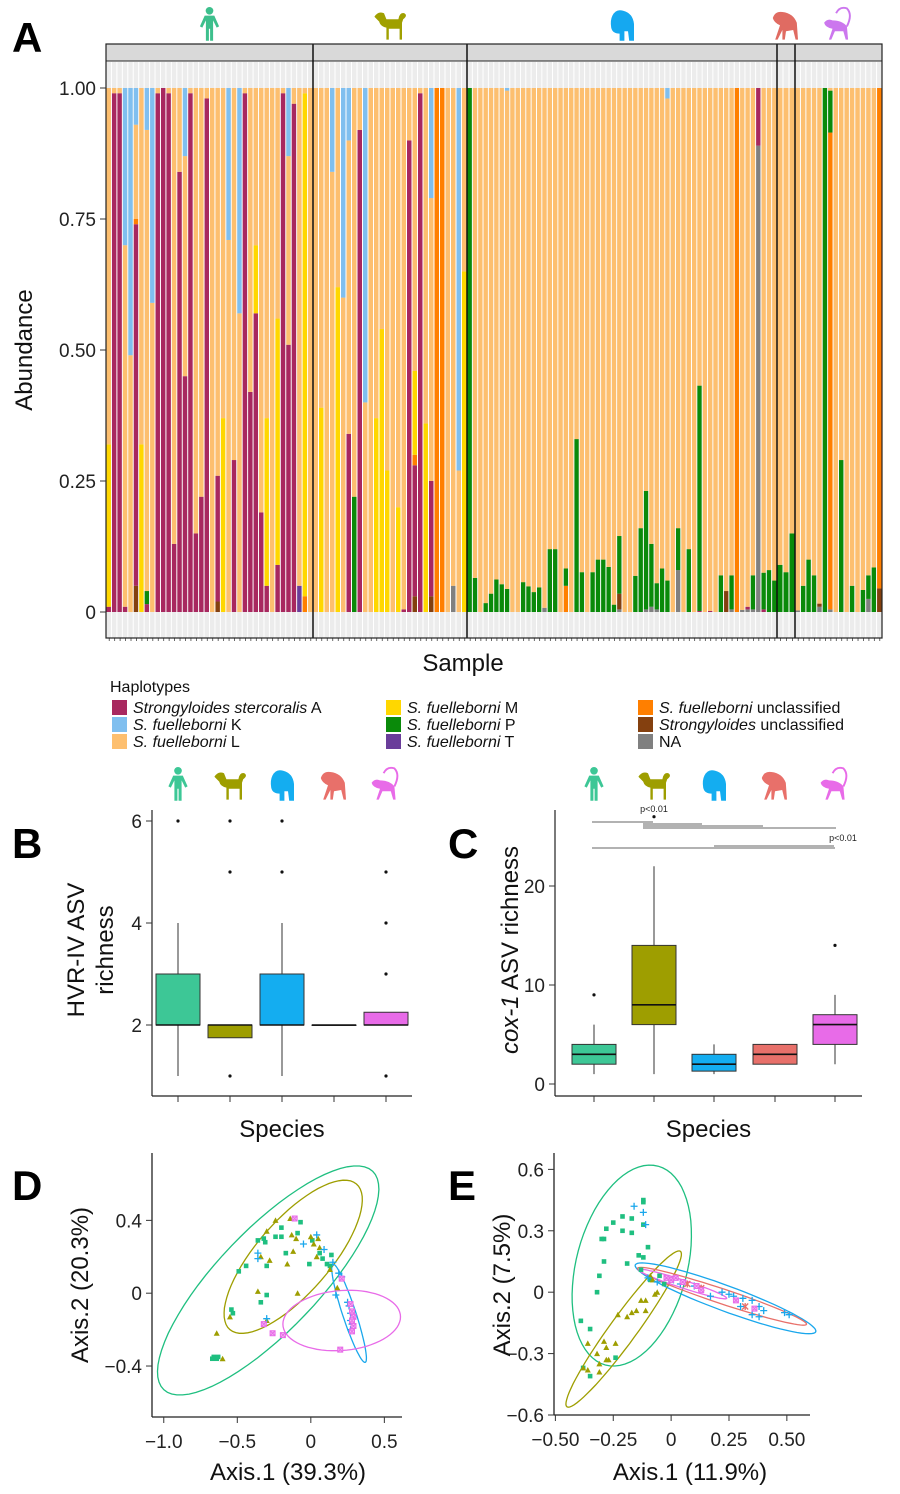 This screenshot has height=1494, width=900. I want to click on x-tick-label: 0.5, so click(384, 1442).